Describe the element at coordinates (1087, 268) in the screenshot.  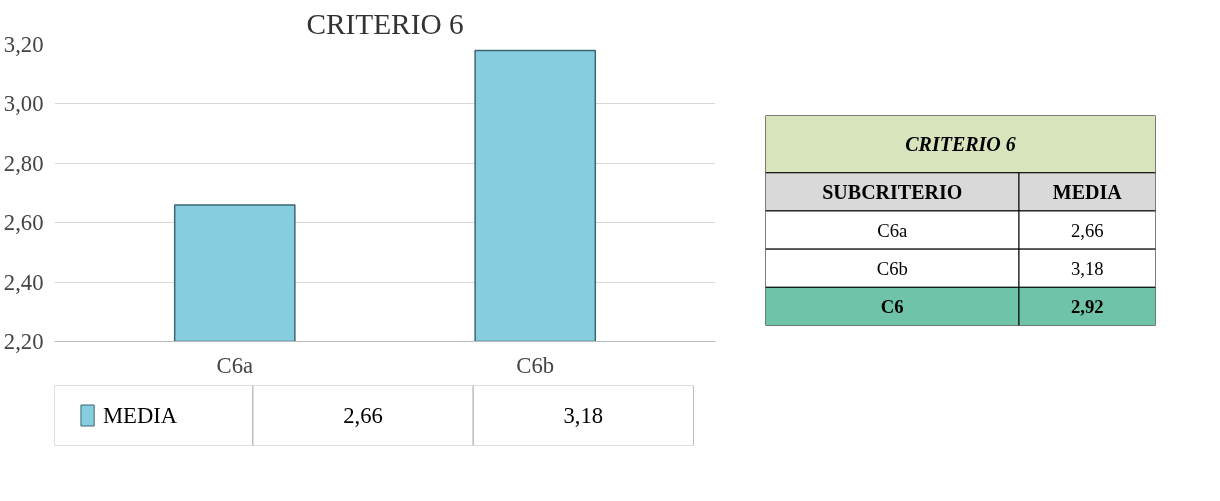
I see `text: 3,18` at that location.